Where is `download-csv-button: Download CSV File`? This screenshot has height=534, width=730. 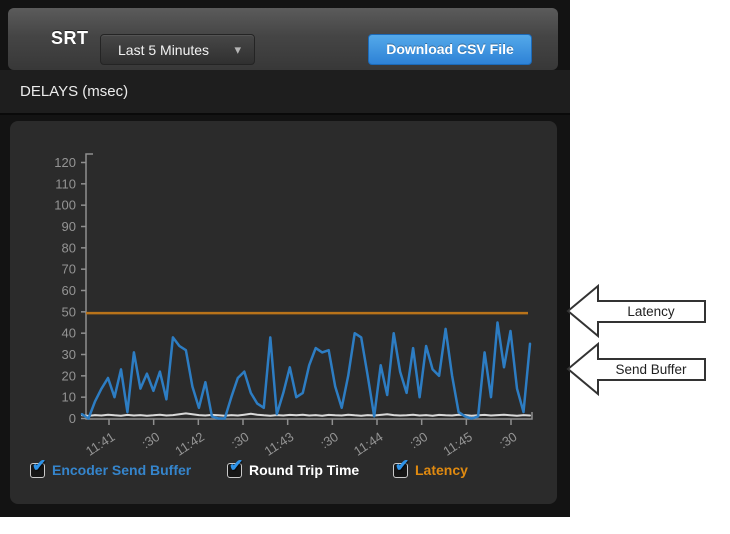 download-csv-button: Download CSV File is located at coordinates (450, 49).